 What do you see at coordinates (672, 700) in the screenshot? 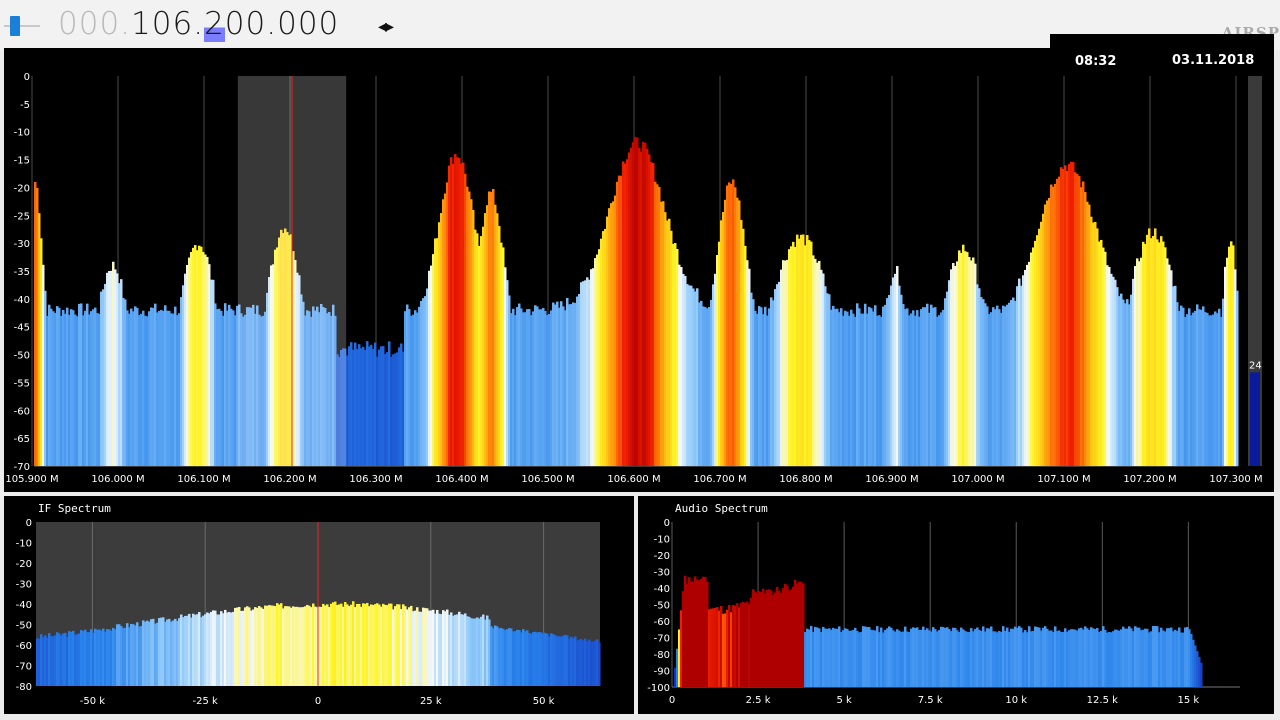
I see `x-tick-label: 0` at bounding box center [672, 700].